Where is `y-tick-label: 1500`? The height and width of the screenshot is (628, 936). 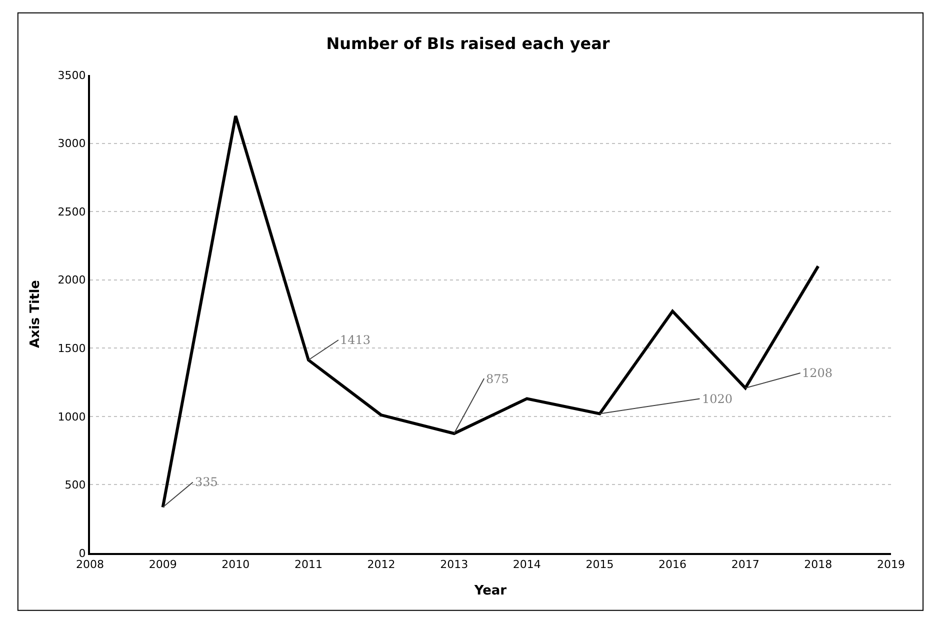
y-tick-label: 1500 is located at coordinates (72, 348).